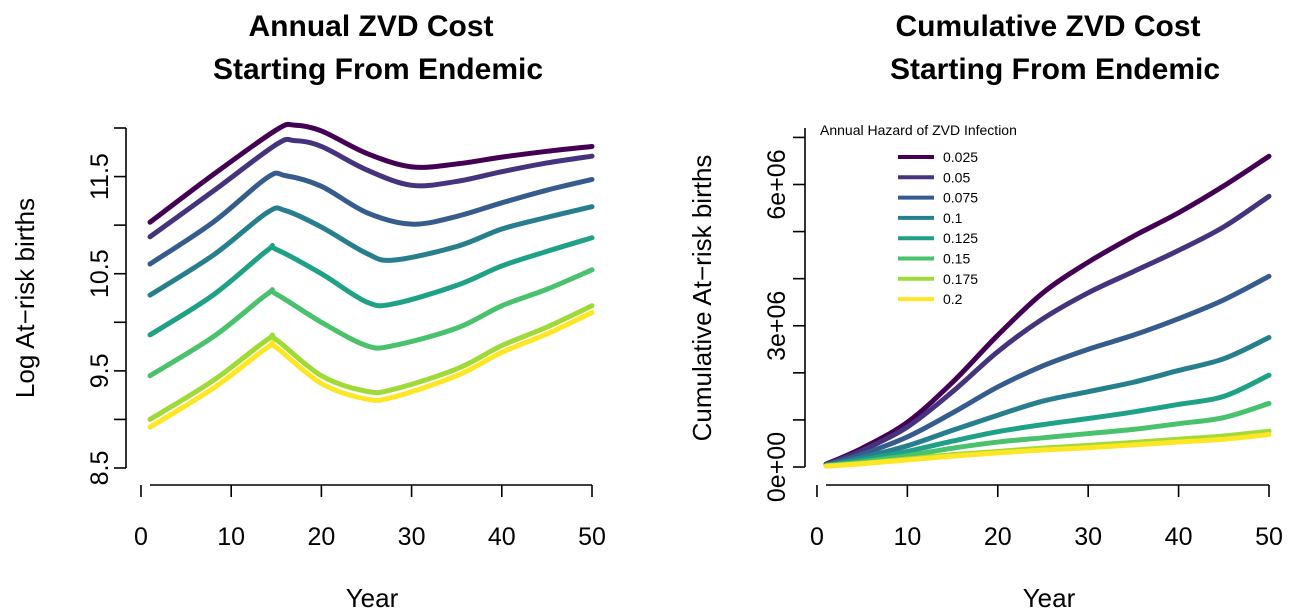  Describe the element at coordinates (702, 298) in the screenshot. I see `y-axis-label: Cumulative At−risk births` at that location.